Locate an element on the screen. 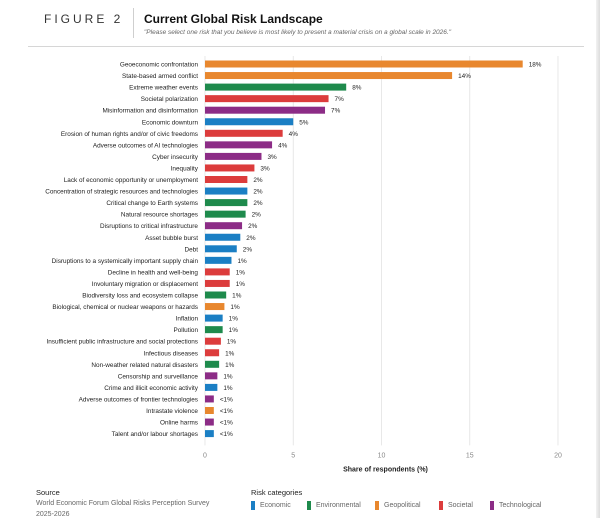 This screenshot has width=600, height=518. legend-label: Technological is located at coordinates (520, 505).